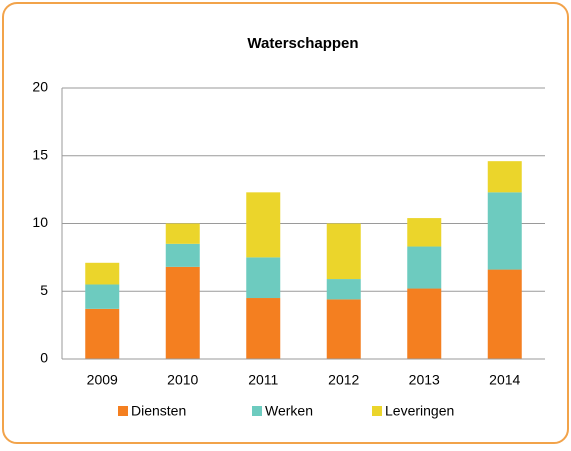 Image resolution: width=571 pixels, height=451 pixels. Describe the element at coordinates (504, 380) in the screenshot. I see `x-tick-label: 2014` at that location.